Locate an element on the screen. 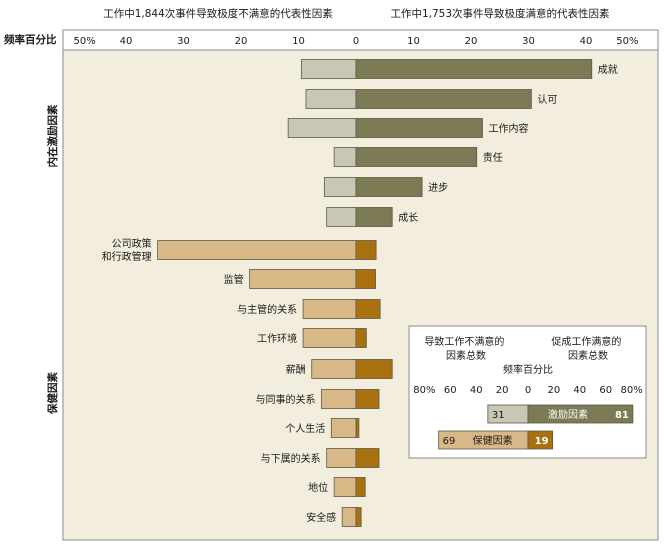 The height and width of the screenshot is (545, 664). category-label: 成长 is located at coordinates (408, 218).